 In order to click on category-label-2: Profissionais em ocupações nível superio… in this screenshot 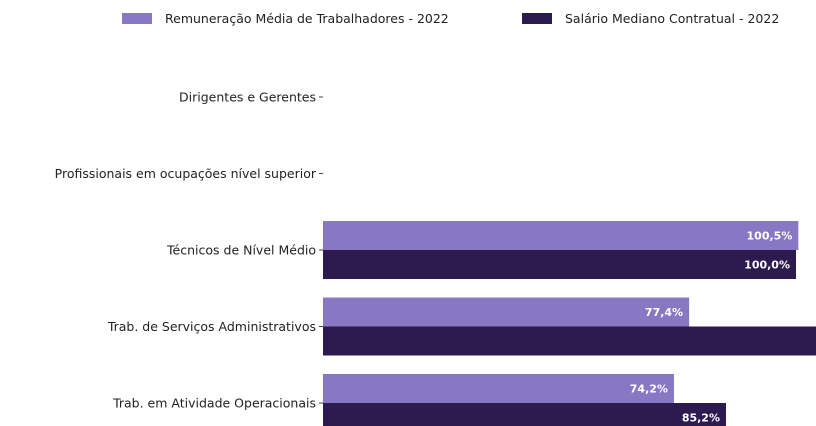, I will do `click(186, 173)`.